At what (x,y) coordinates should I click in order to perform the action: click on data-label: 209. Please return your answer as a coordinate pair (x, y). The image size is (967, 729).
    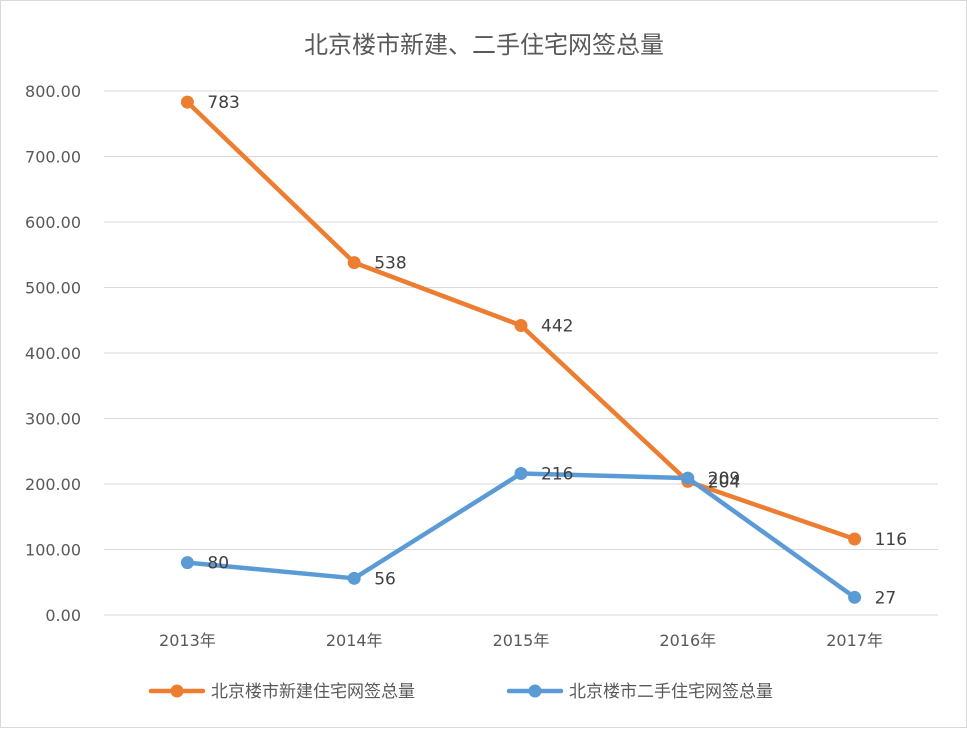
    Looking at the image, I should click on (724, 479).